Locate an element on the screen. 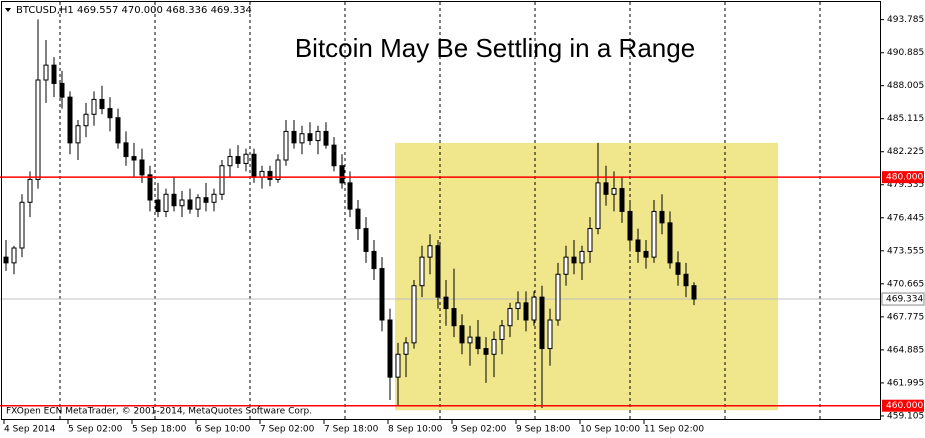 This screenshot has width=925, height=438. x-tick-label: 7 Sep 18:00 is located at coordinates (351, 430).